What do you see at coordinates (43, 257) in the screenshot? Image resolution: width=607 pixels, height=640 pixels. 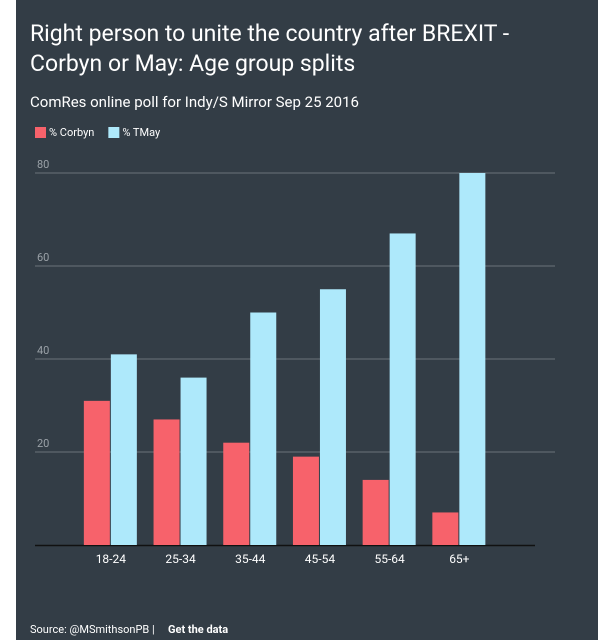 I see `y-tick-label: 60` at bounding box center [43, 257].